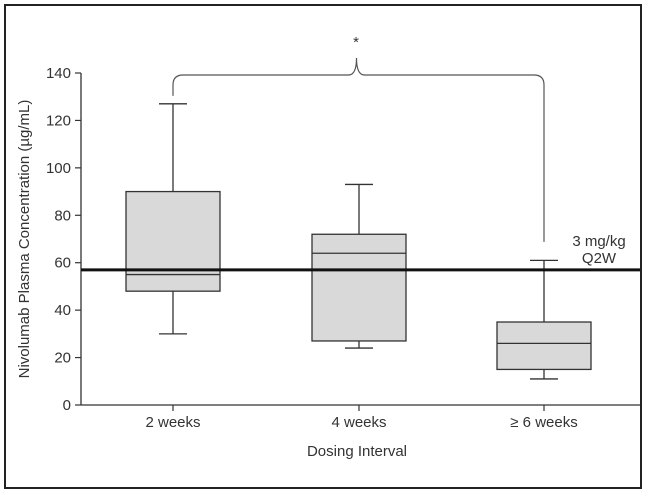 Image resolution: width=650 pixels, height=497 pixels. What do you see at coordinates (599, 258) in the screenshot?
I see `reference-line-label-line2: Q2W` at bounding box center [599, 258].